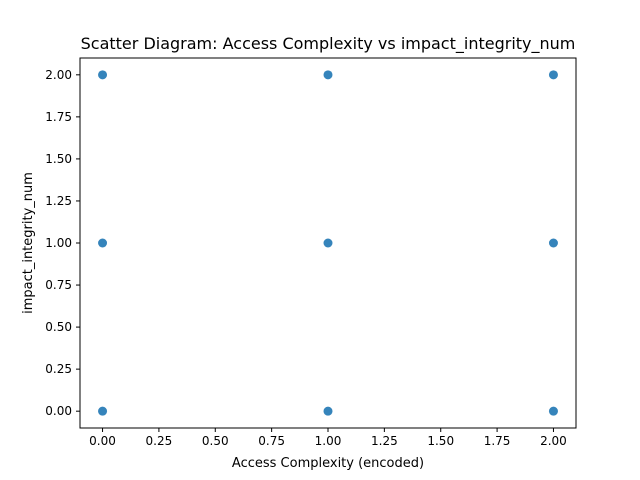 Image resolution: width=640 pixels, height=480 pixels. What do you see at coordinates (271, 441) in the screenshot?
I see `x-tick-label: 0.75` at bounding box center [271, 441].